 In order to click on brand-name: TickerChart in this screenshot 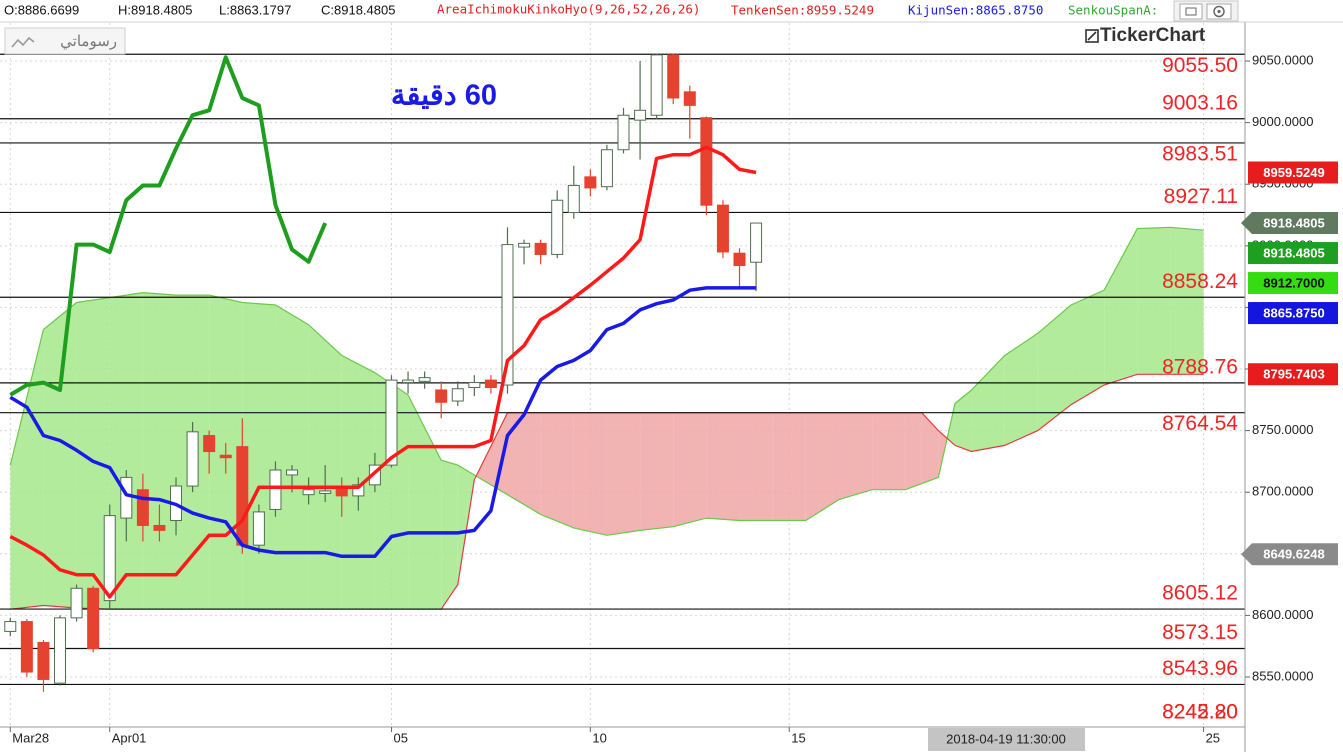, I will do `click(1153, 35)`.